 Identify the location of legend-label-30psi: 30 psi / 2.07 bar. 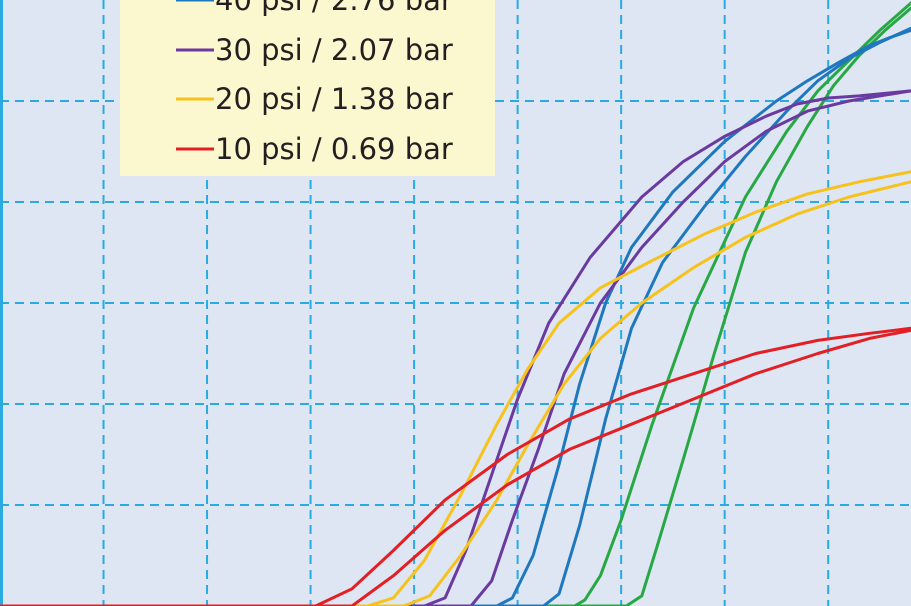
(334, 50).